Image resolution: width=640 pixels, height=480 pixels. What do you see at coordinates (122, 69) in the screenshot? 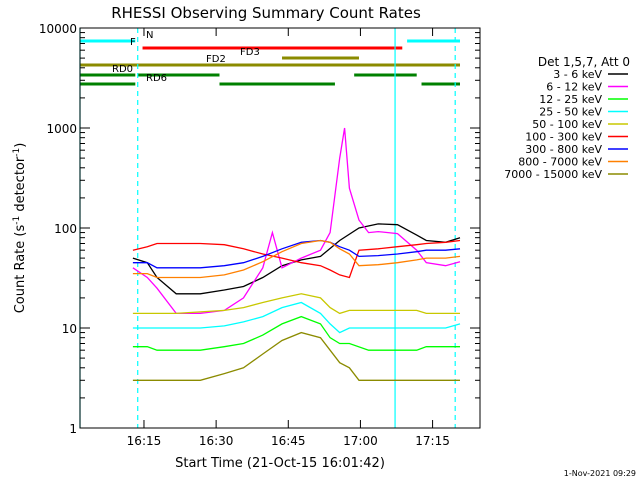
I see `flag-label: RD0` at bounding box center [122, 69].